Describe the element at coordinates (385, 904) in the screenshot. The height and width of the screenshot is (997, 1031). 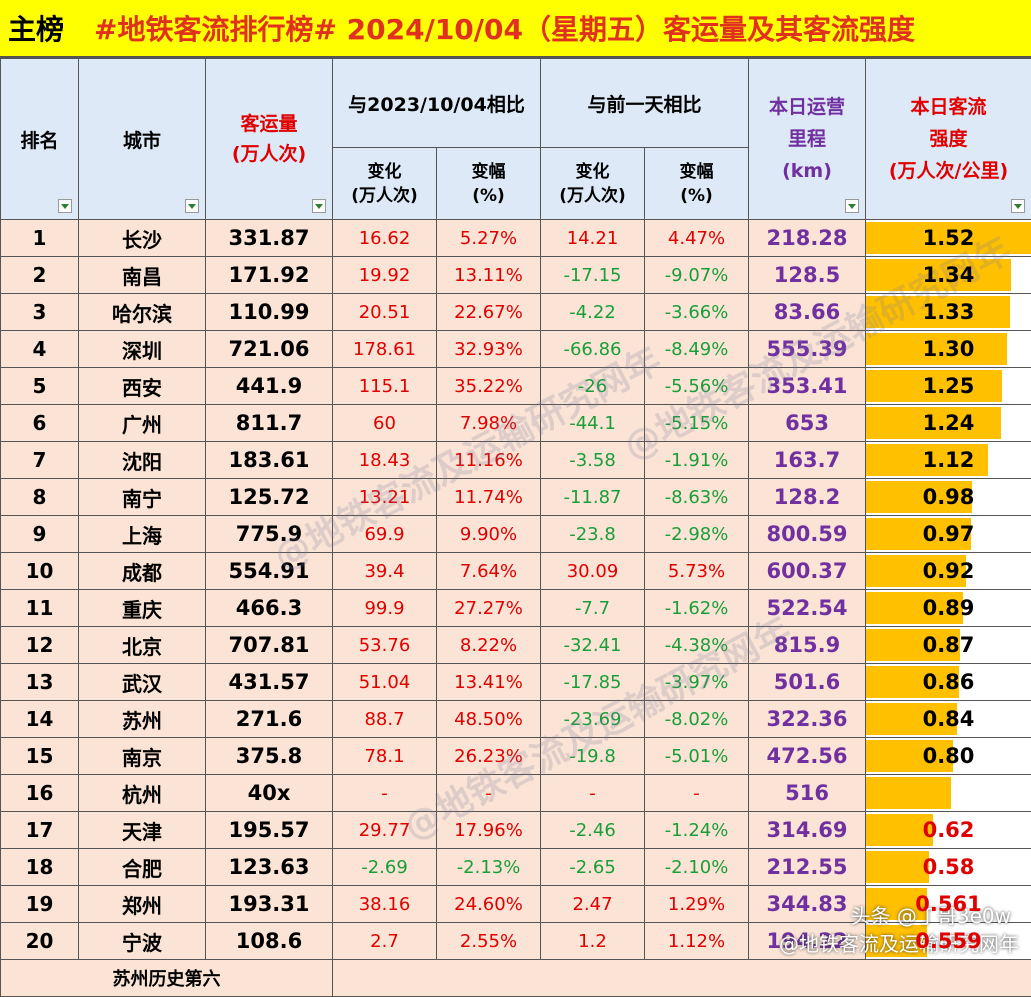
I see `yoy-change-cell: 38.16` at that location.